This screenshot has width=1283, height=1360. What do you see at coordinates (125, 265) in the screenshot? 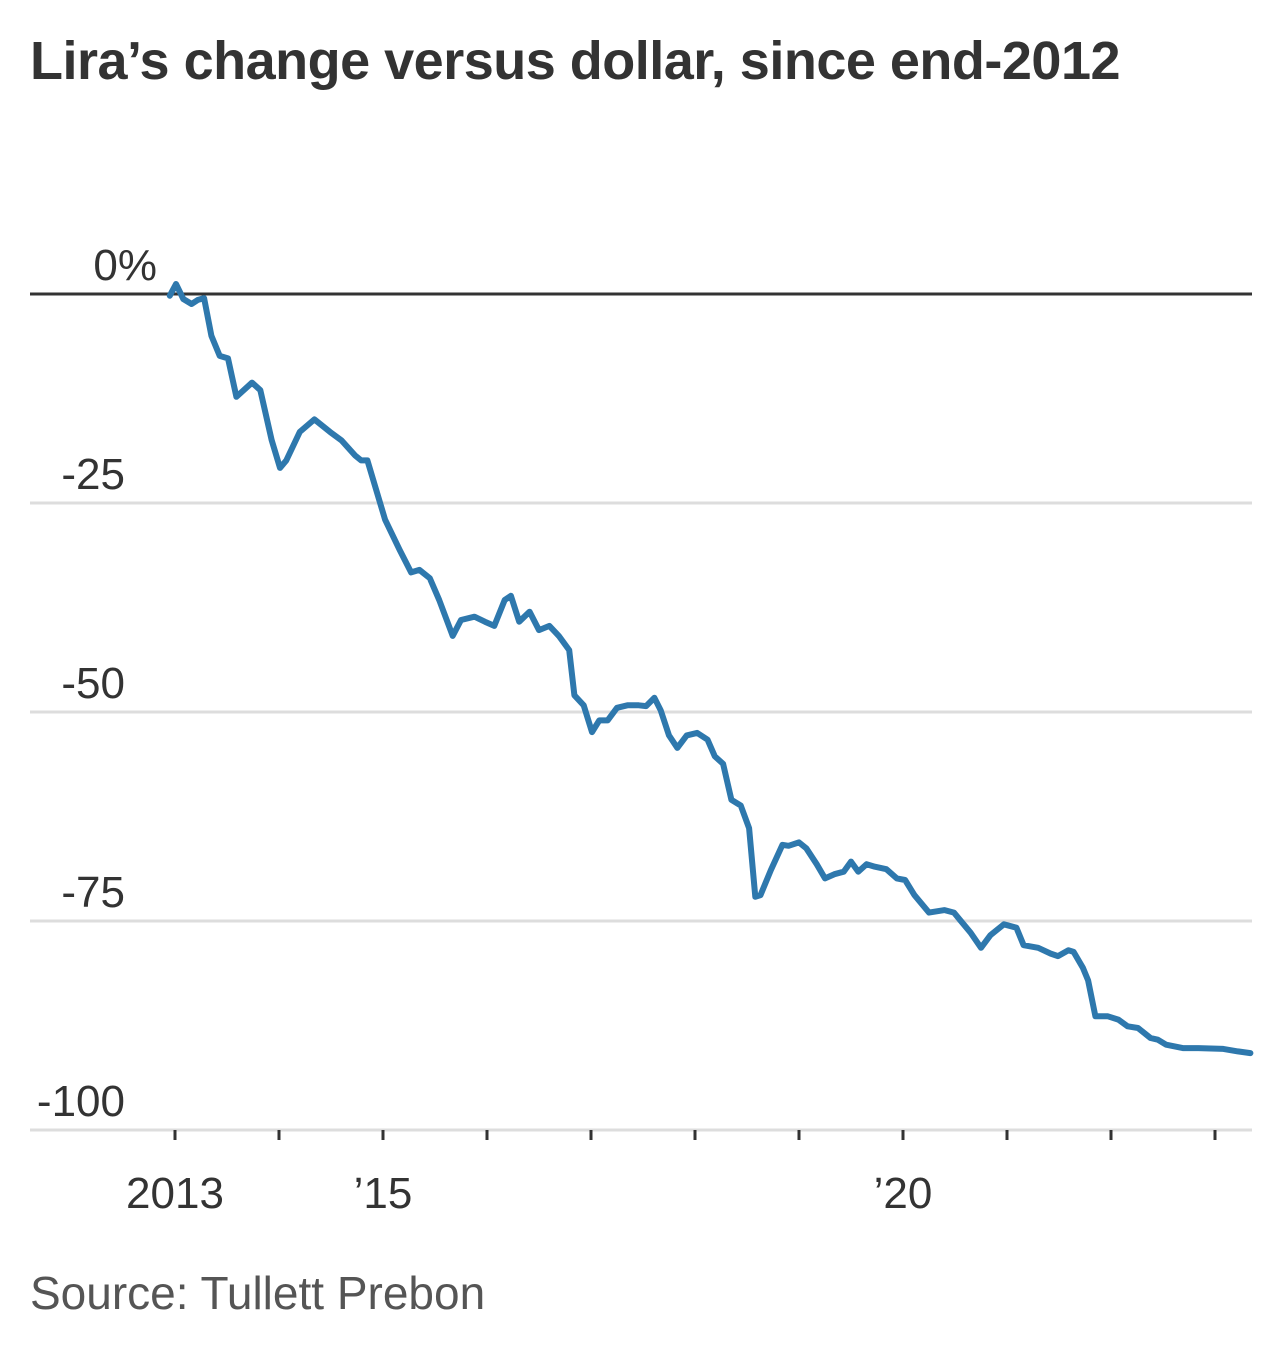
I see `y-tick-label: 0%` at bounding box center [125, 265].